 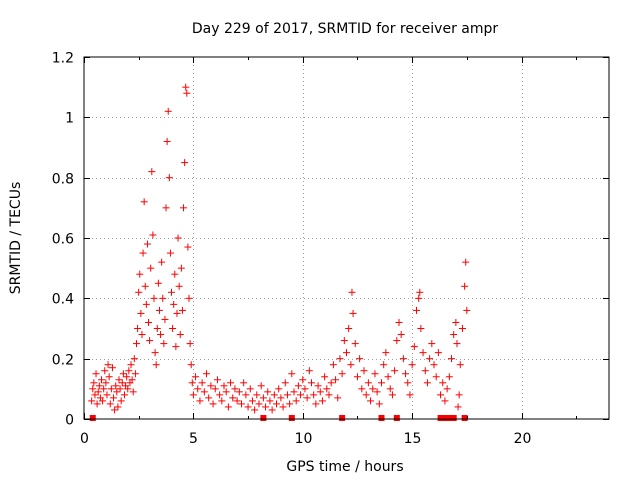 What do you see at coordinates (193, 439) in the screenshot?
I see `x-tick-label: 5` at bounding box center [193, 439].